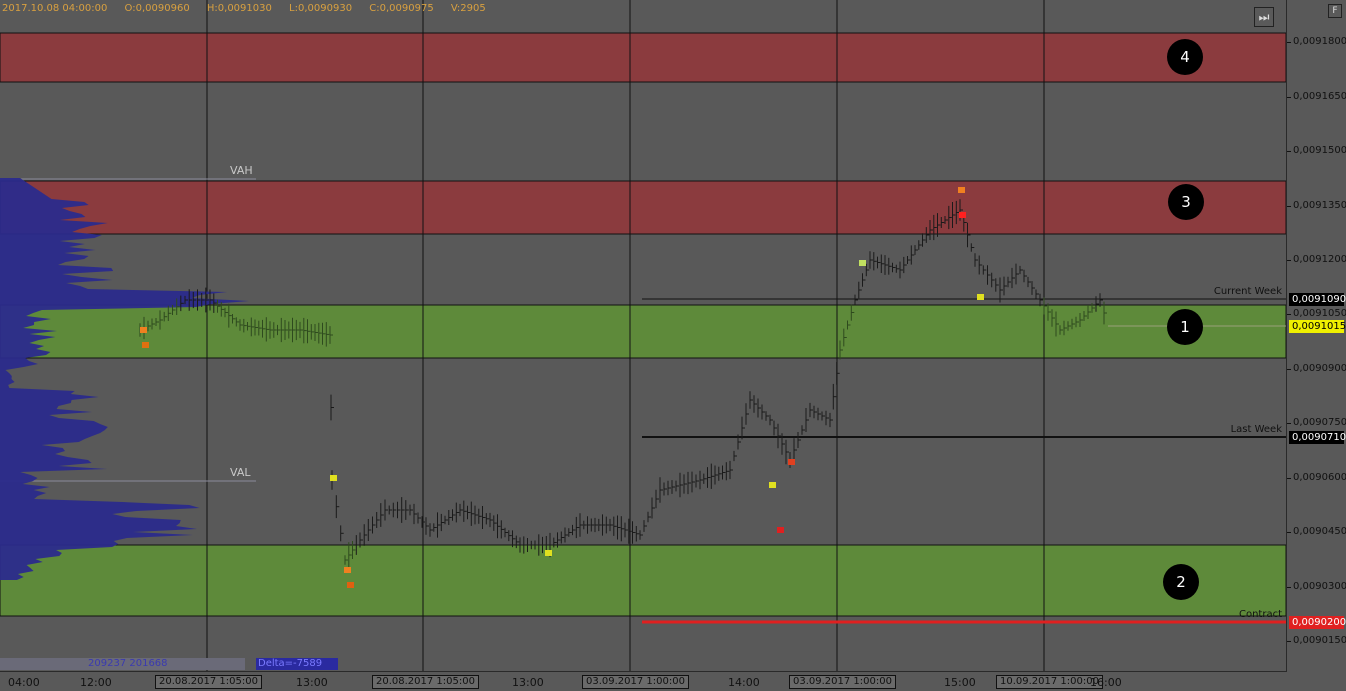 Image resolution: width=1346 pixels, height=691 pixels. Describe the element at coordinates (1049, 682) in the screenshot. I see `session-date-box: 10.09.2017 1:00:00` at that location.